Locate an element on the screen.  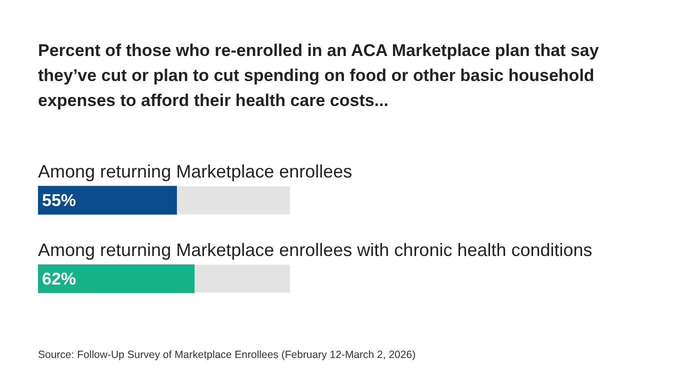
source-note: Source: Follow-Up Survey of Marketplace Enrollees (February 12-March 2, 2026) is located at coordinates (227, 355).